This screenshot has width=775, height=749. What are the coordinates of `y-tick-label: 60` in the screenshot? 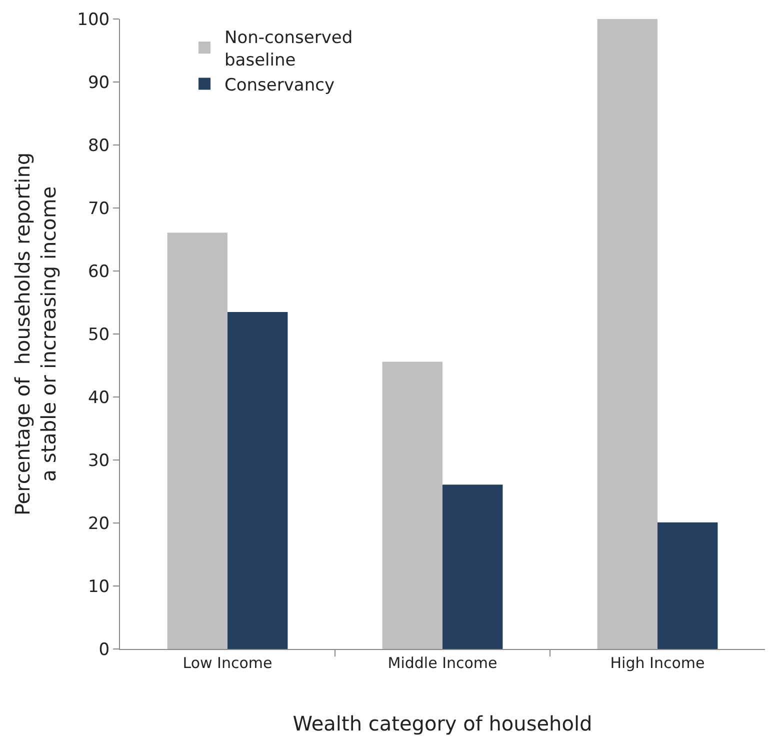 It's located at (99, 272).